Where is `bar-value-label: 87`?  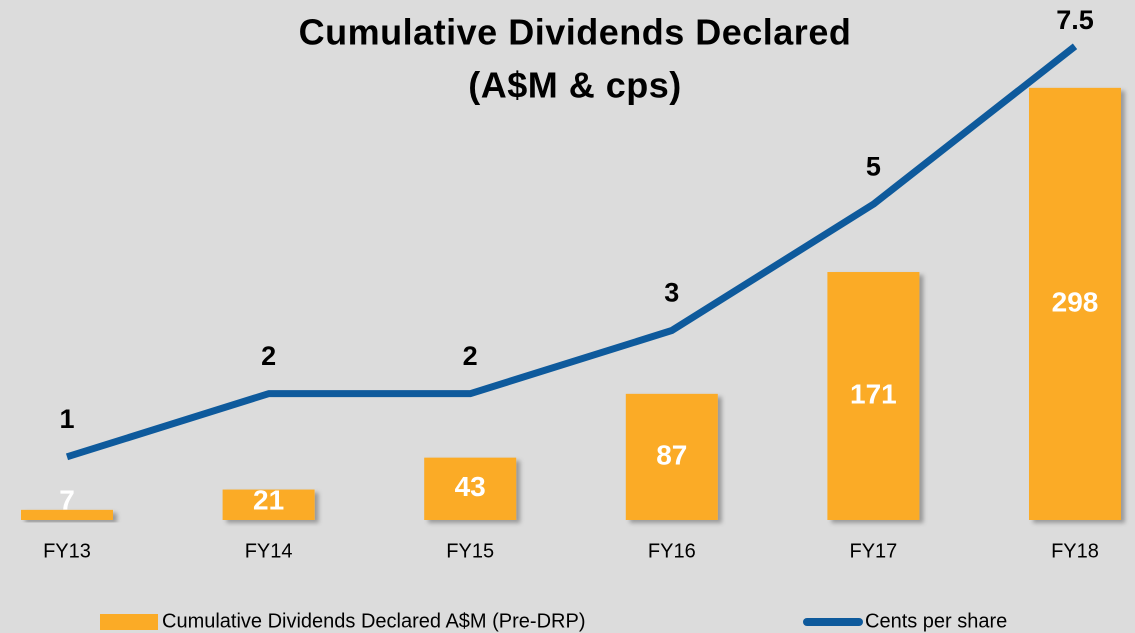 bar-value-label: 87 is located at coordinates (671, 454).